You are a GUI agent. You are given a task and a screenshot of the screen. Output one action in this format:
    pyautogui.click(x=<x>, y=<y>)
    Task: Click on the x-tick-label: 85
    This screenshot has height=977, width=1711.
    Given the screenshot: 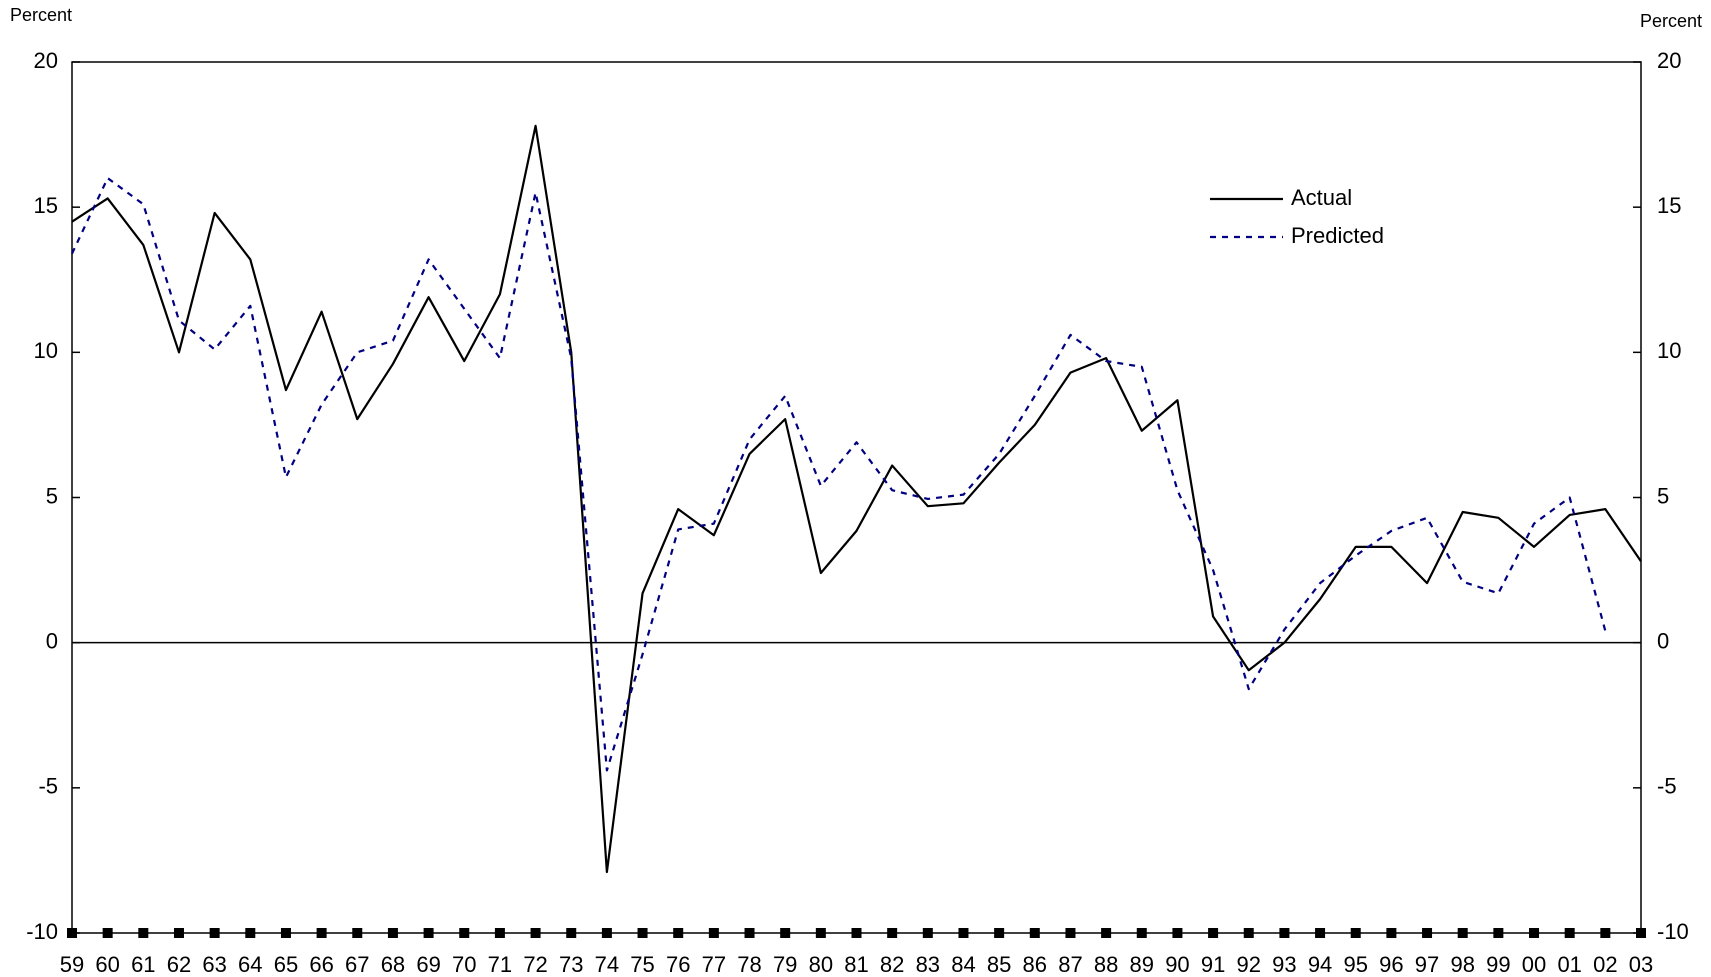 What is the action you would take?
    pyautogui.click(x=999, y=964)
    